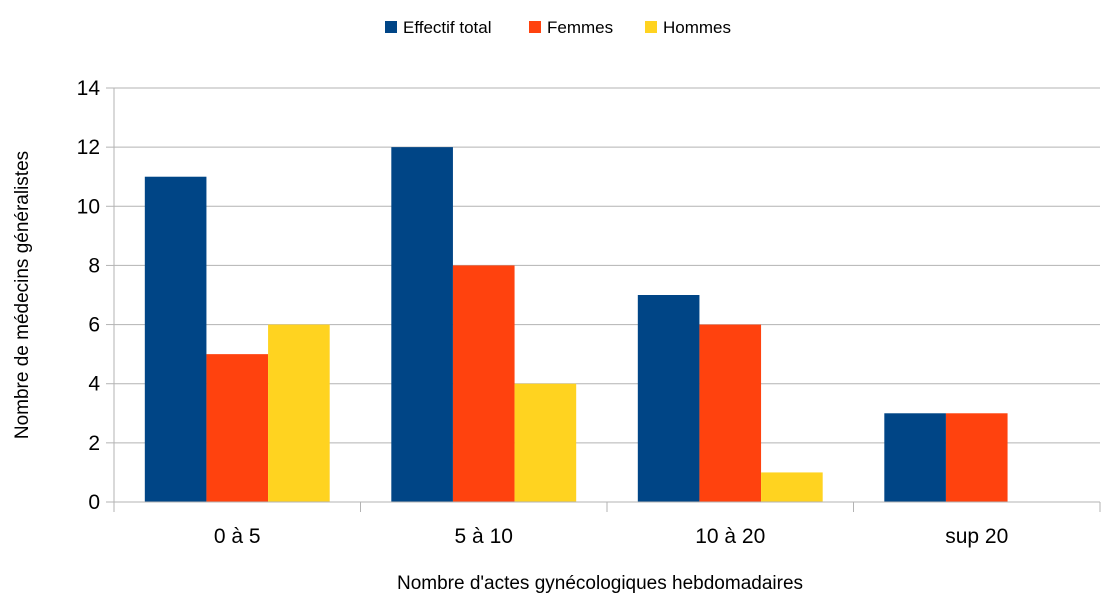 The width and height of the screenshot is (1117, 596). What do you see at coordinates (94, 502) in the screenshot?
I see `y-tick-label: 0` at bounding box center [94, 502].